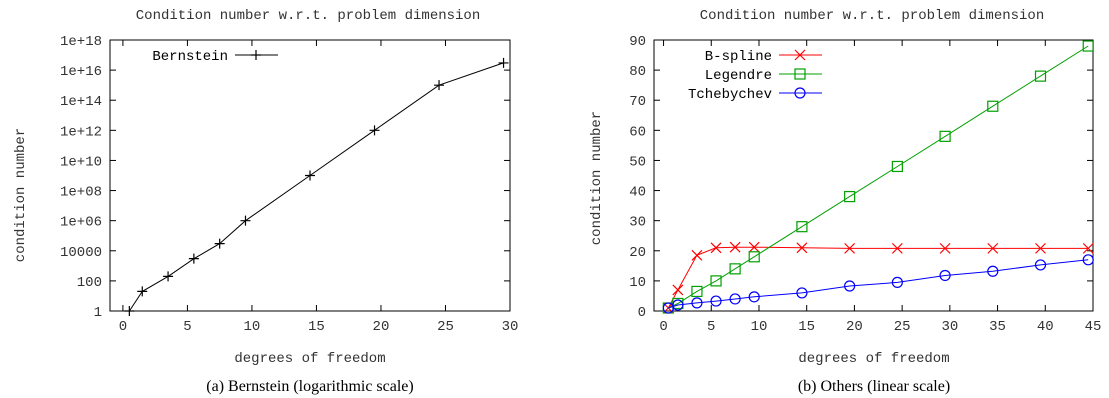 This screenshot has height=398, width=1109. Describe the element at coordinates (1093, 327) in the screenshot. I see `chart-b-x-tick-label: 45` at that location.